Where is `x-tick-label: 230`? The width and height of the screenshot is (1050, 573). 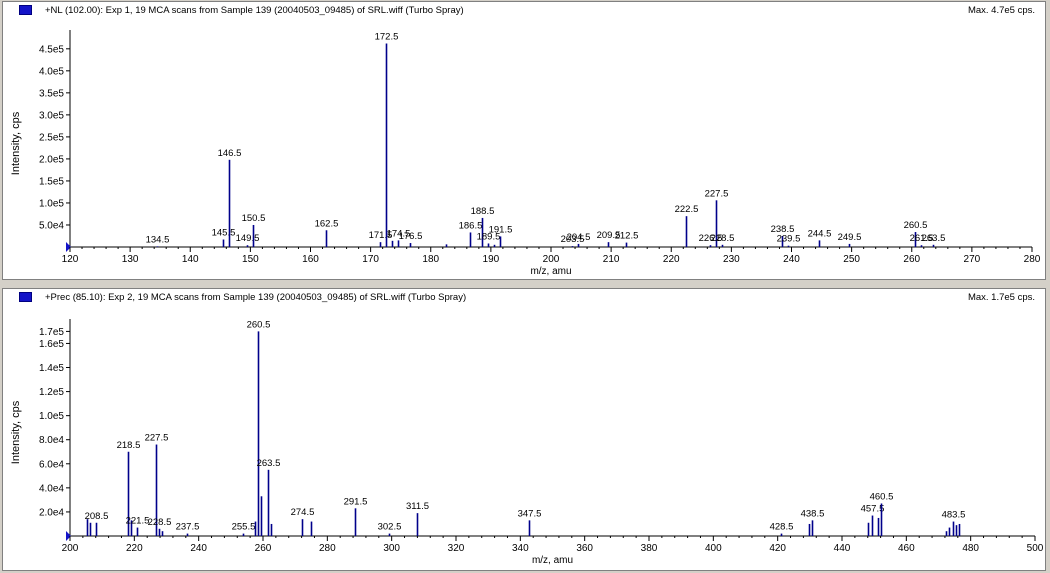 x-tick-label: 230 is located at coordinates (731, 259).